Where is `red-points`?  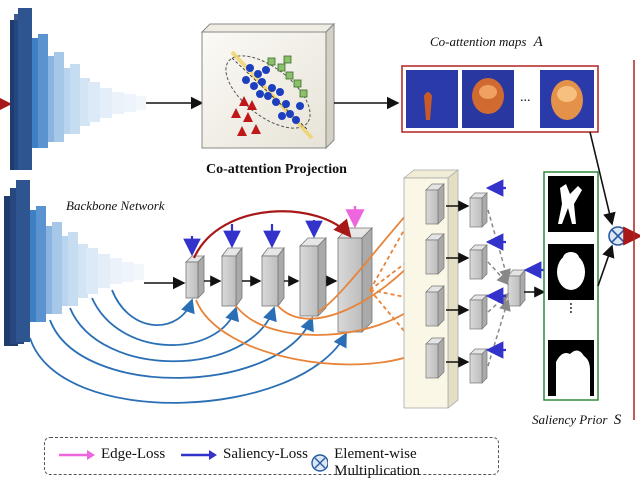
red-points is located at coordinates (246, 116).